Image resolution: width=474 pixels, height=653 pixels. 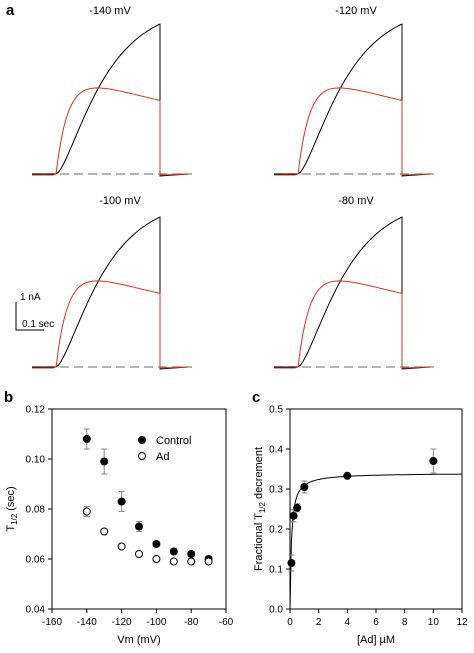 What do you see at coordinates (276, 610) in the screenshot?
I see `y-tick-label: 0.0` at bounding box center [276, 610].